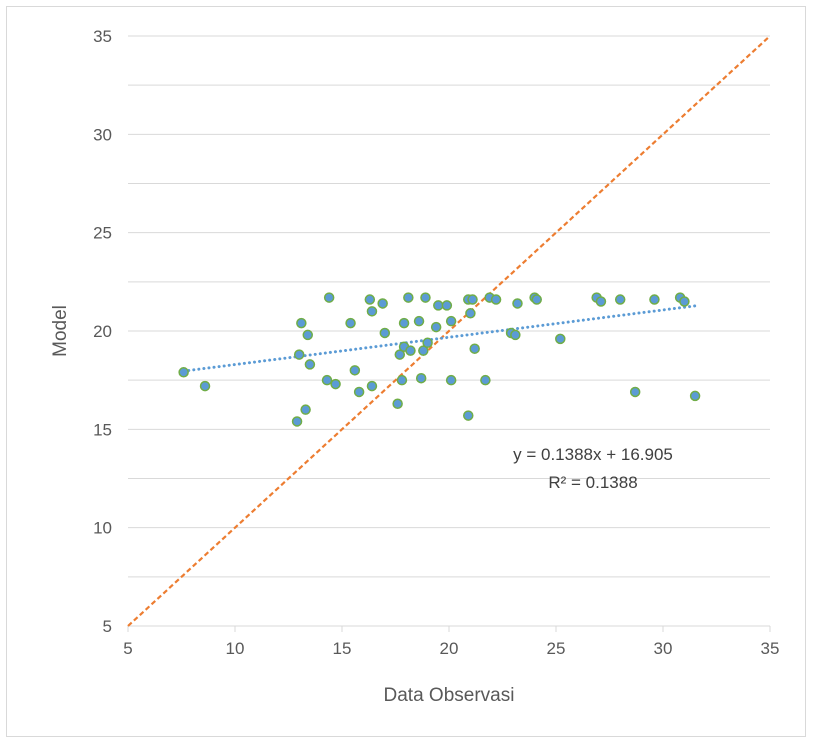  What do you see at coordinates (449, 648) in the screenshot?
I see `x-tick-label: 20` at bounding box center [449, 648].